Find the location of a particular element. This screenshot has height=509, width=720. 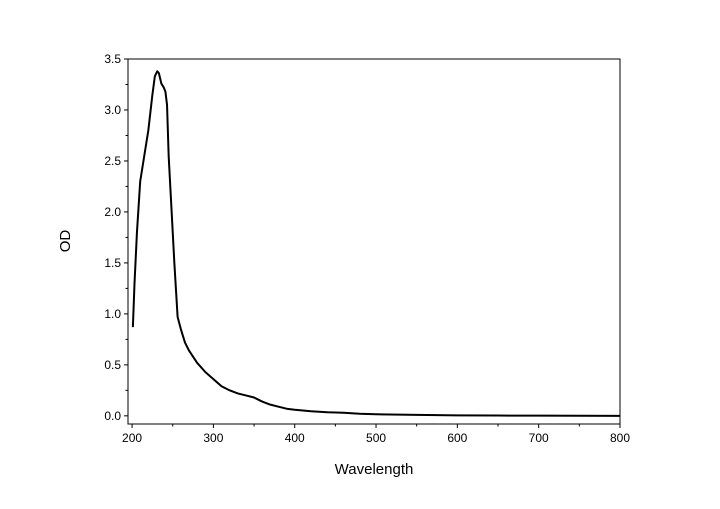

x-tick-label: 300 is located at coordinates (213, 438).